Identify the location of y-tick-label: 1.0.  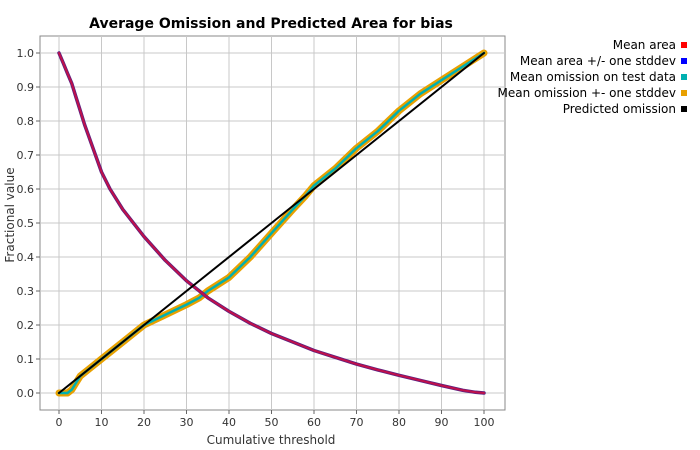
(26, 53).